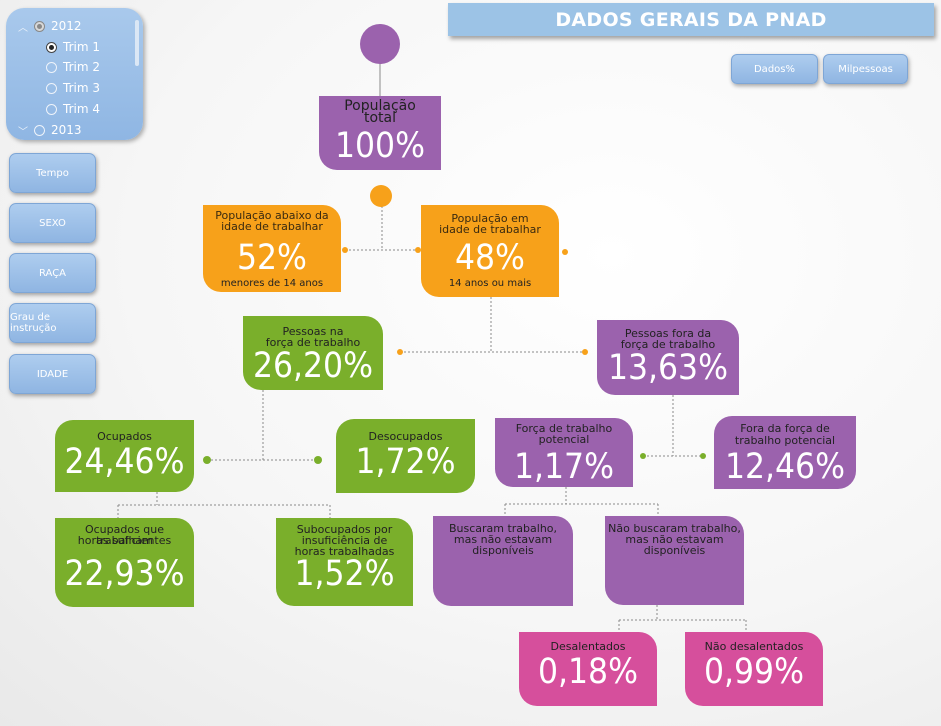 The width and height of the screenshot is (941, 726). Describe the element at coordinates (272, 215) in the screenshot. I see `box-label: População abaixo da` at that location.